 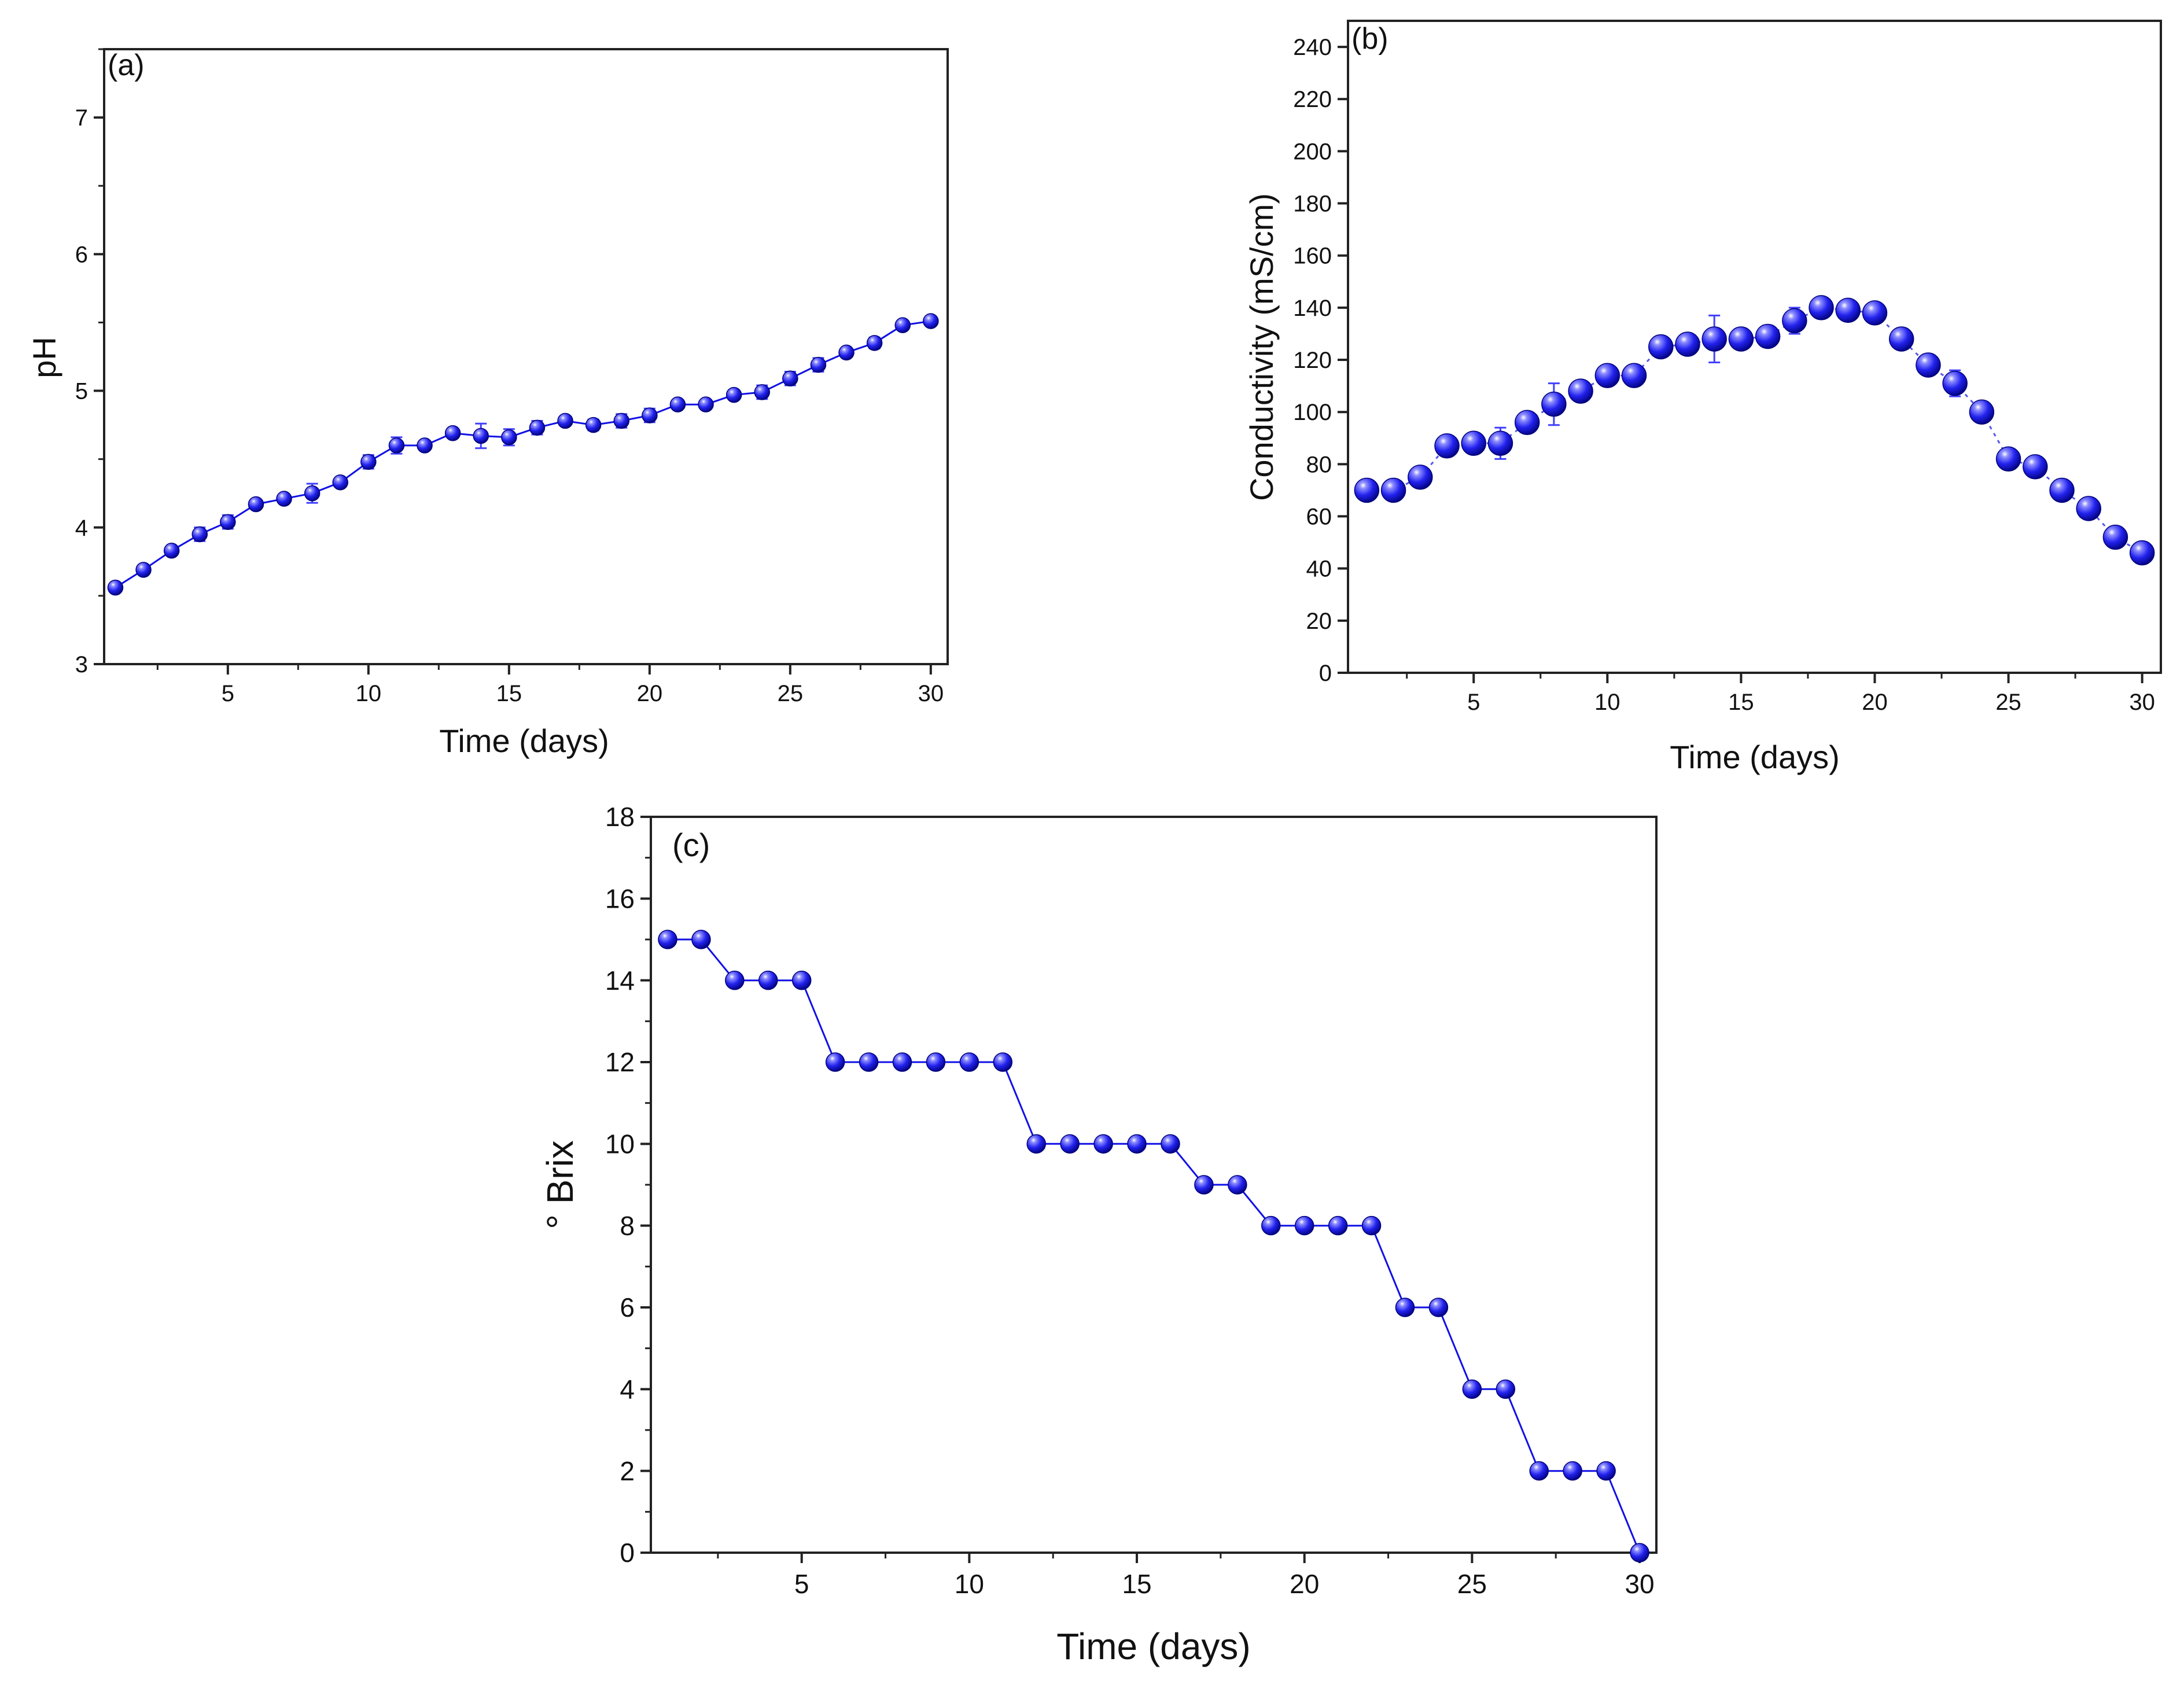 What do you see at coordinates (1370, 39) in the screenshot?
I see `panel-label-b: (b)` at bounding box center [1370, 39].